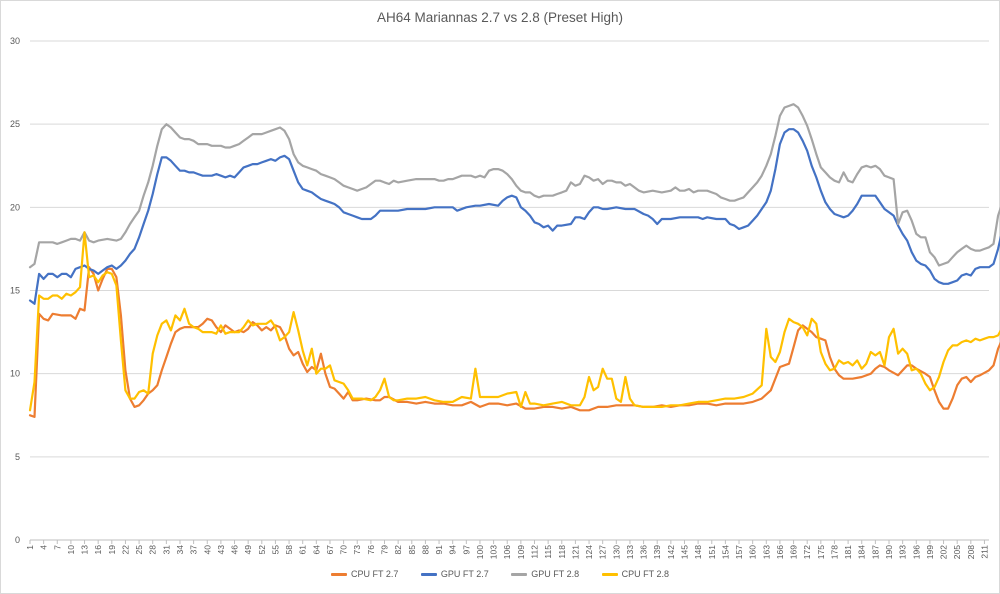  Describe the element at coordinates (17, 540) in the screenshot. I see `y-tick-label: 0` at that location.